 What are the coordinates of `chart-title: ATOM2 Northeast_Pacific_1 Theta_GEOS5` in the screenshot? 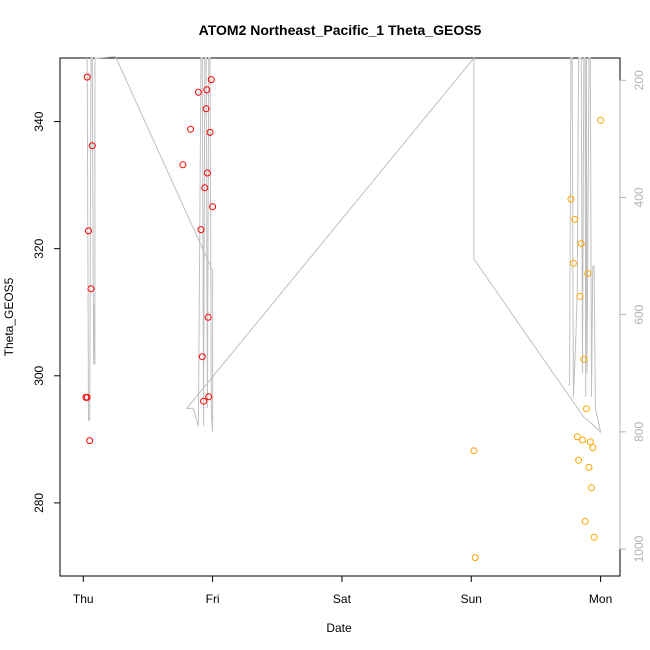 It's located at (340, 30).